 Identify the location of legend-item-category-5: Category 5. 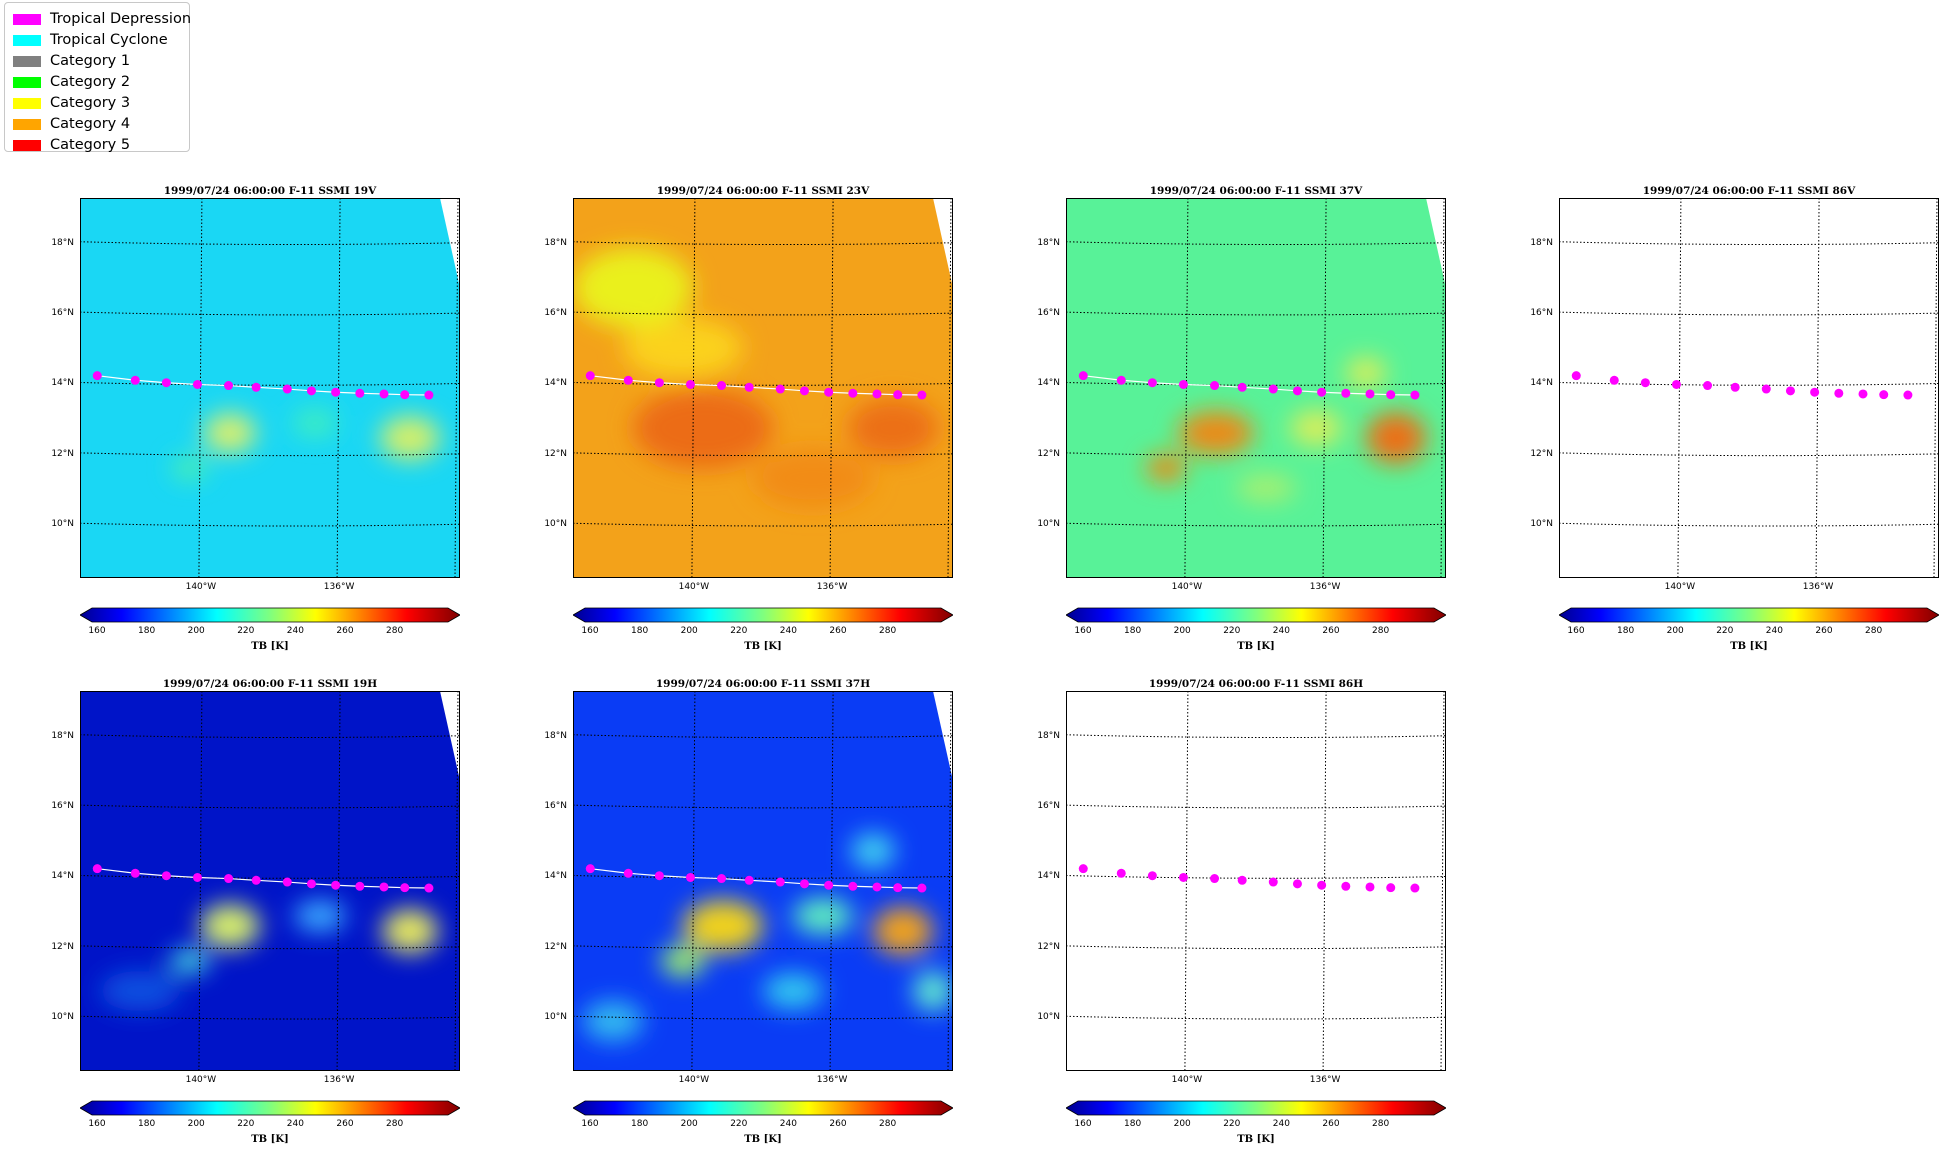
(71, 145).